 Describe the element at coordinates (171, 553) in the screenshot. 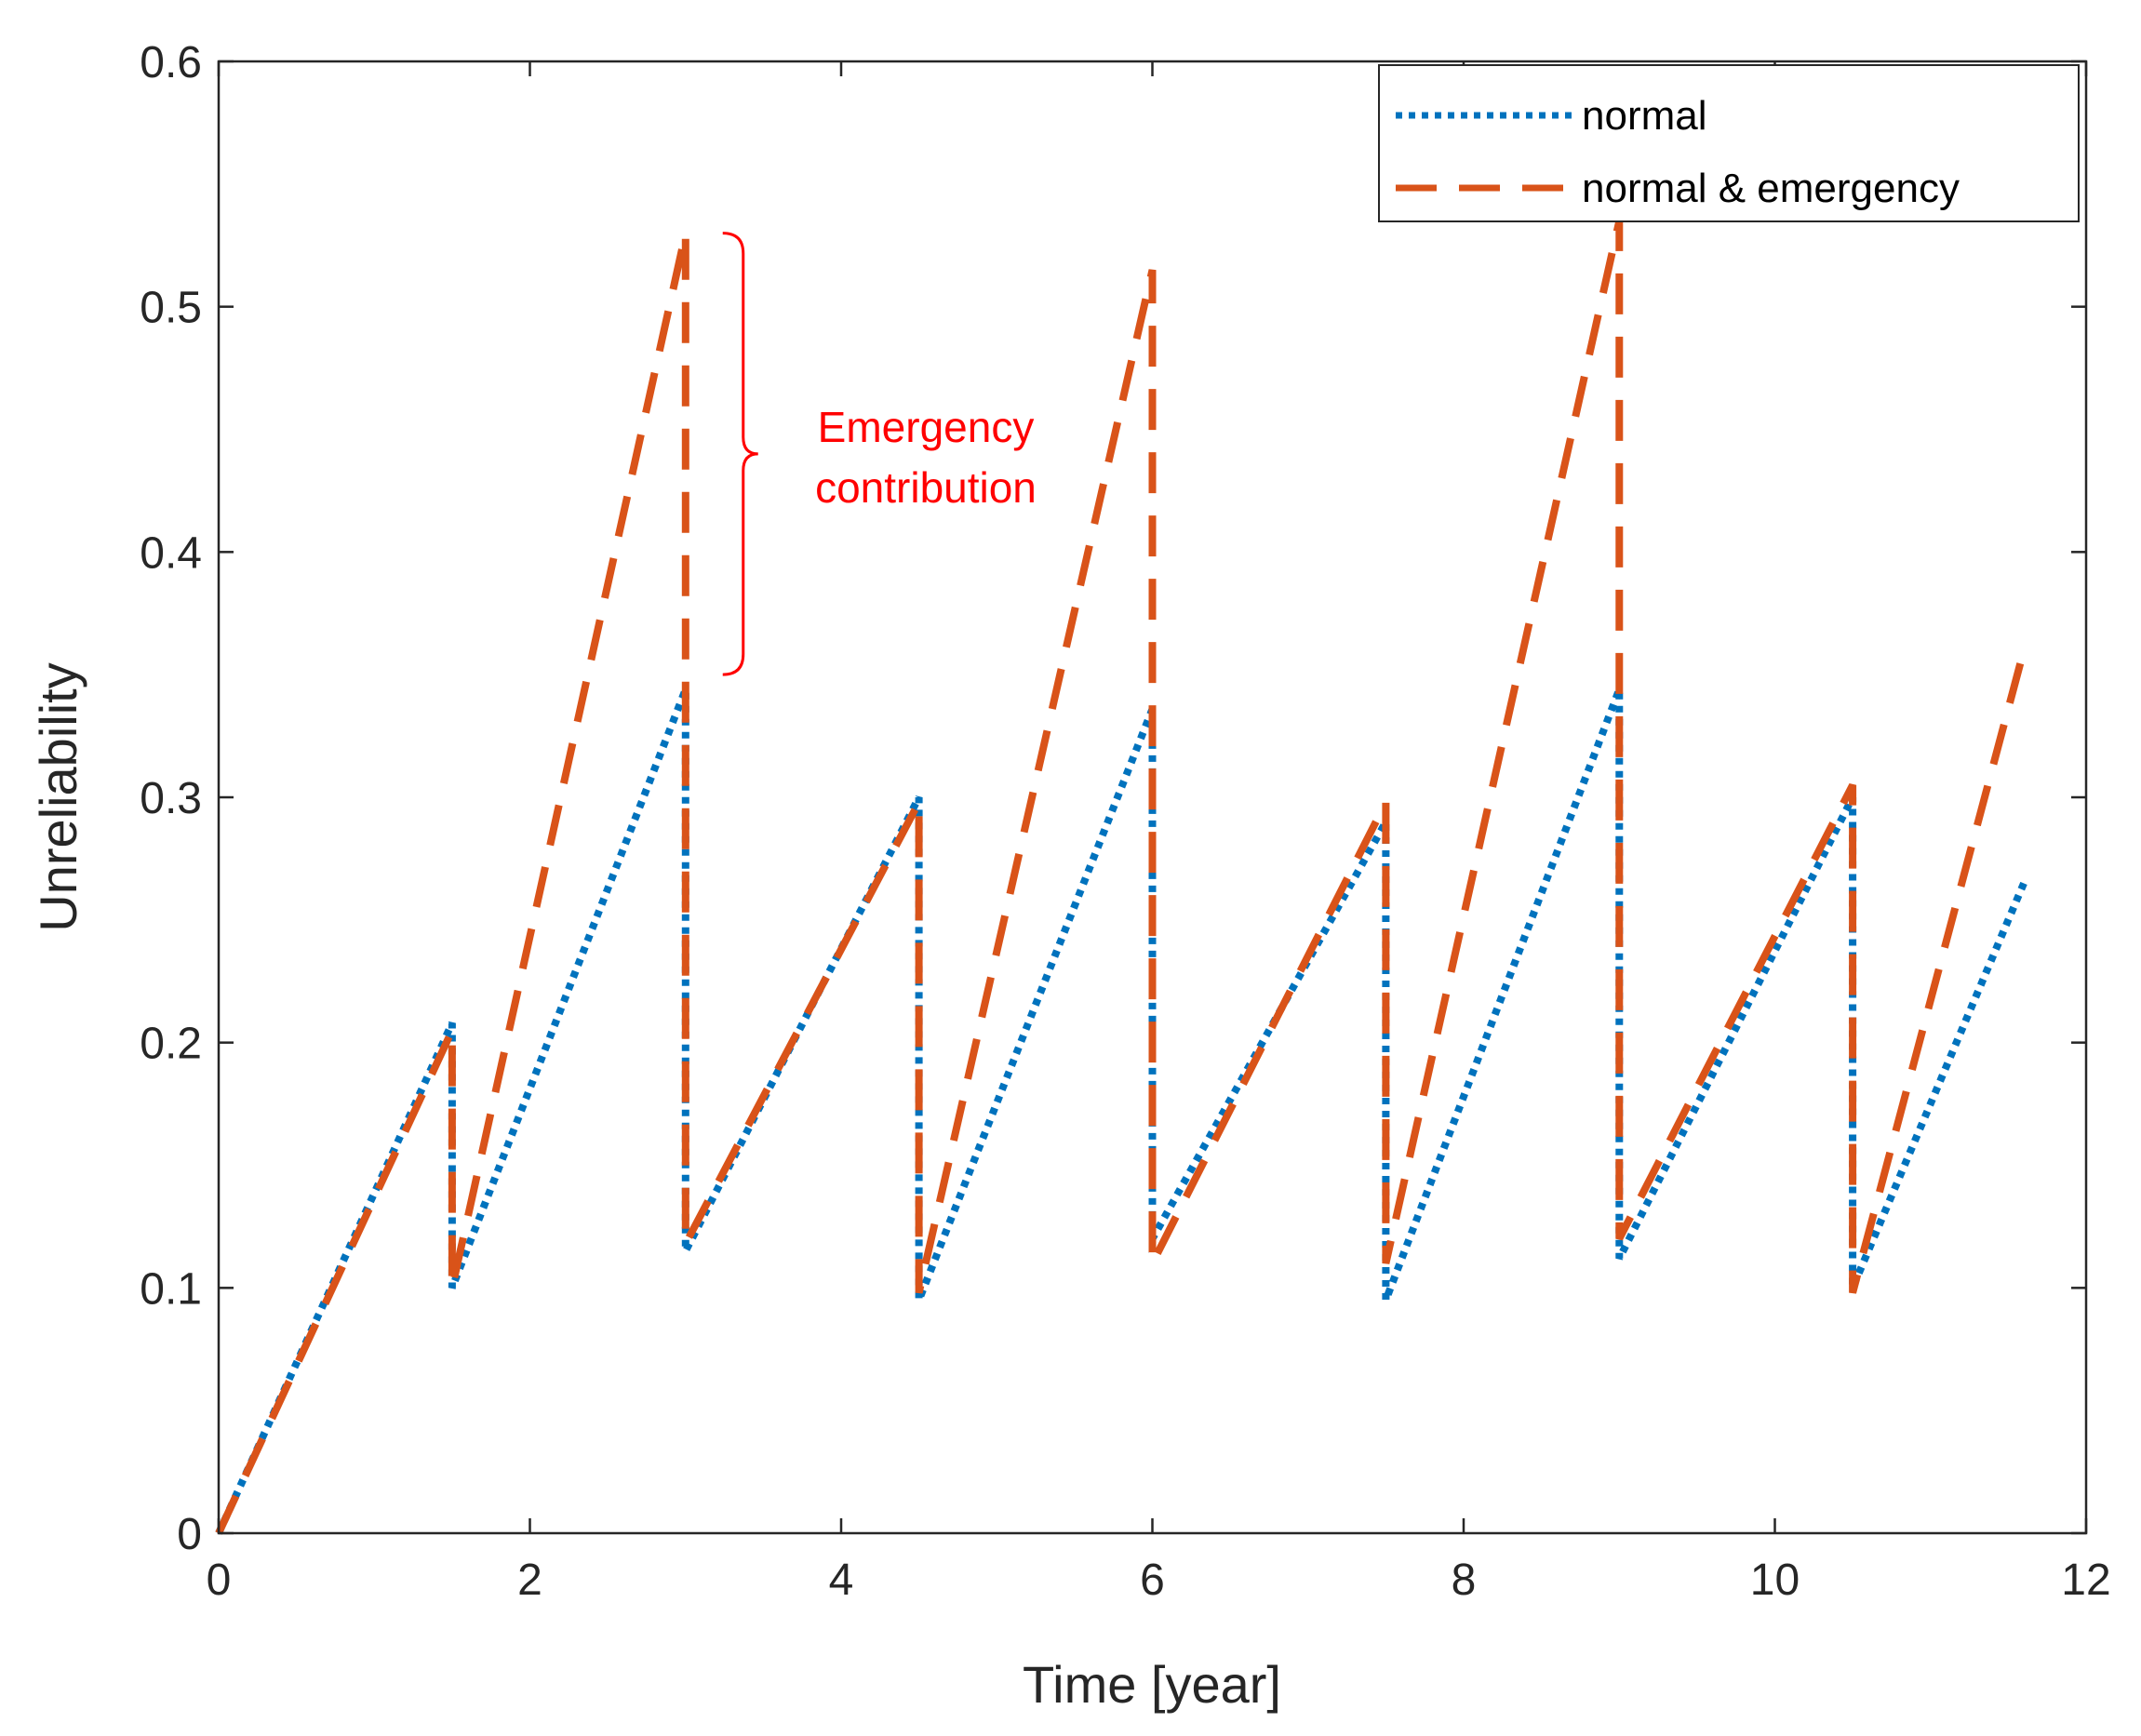

I see `y-tick-label: 0.4` at that location.